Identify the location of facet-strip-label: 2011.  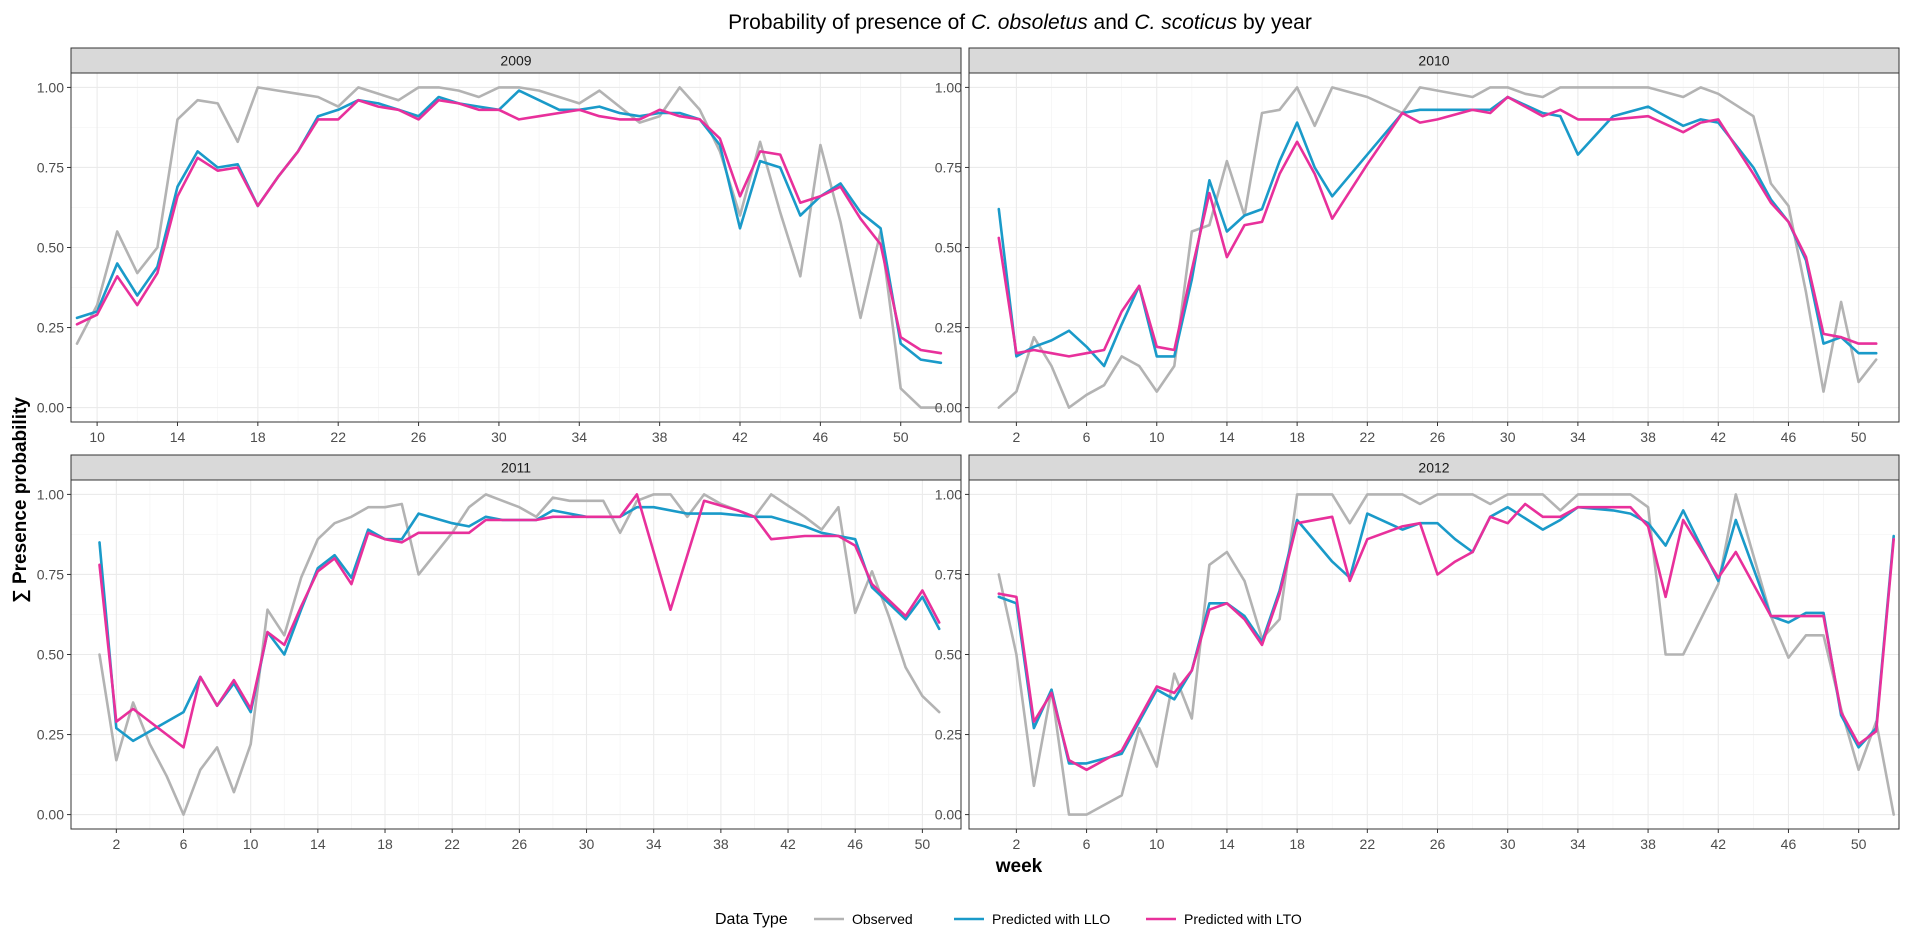
(516, 468).